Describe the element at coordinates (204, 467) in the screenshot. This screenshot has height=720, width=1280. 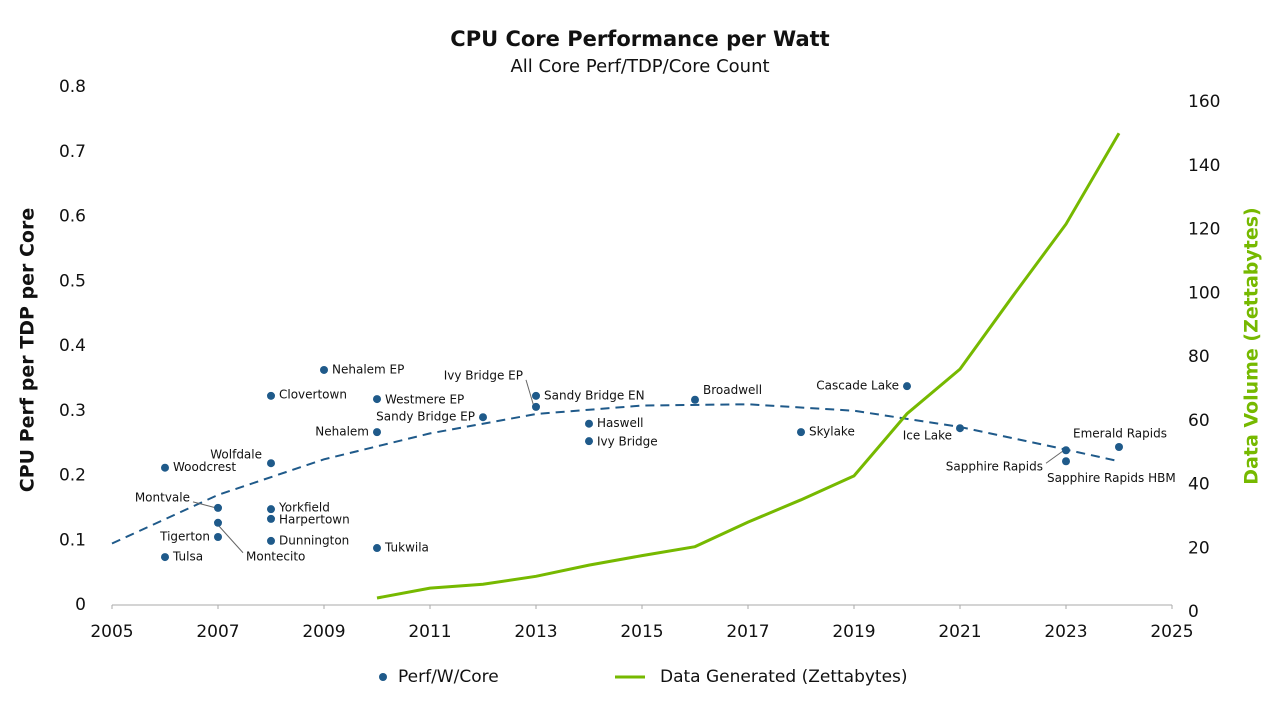
I see `point-label: Woodcrest` at that location.